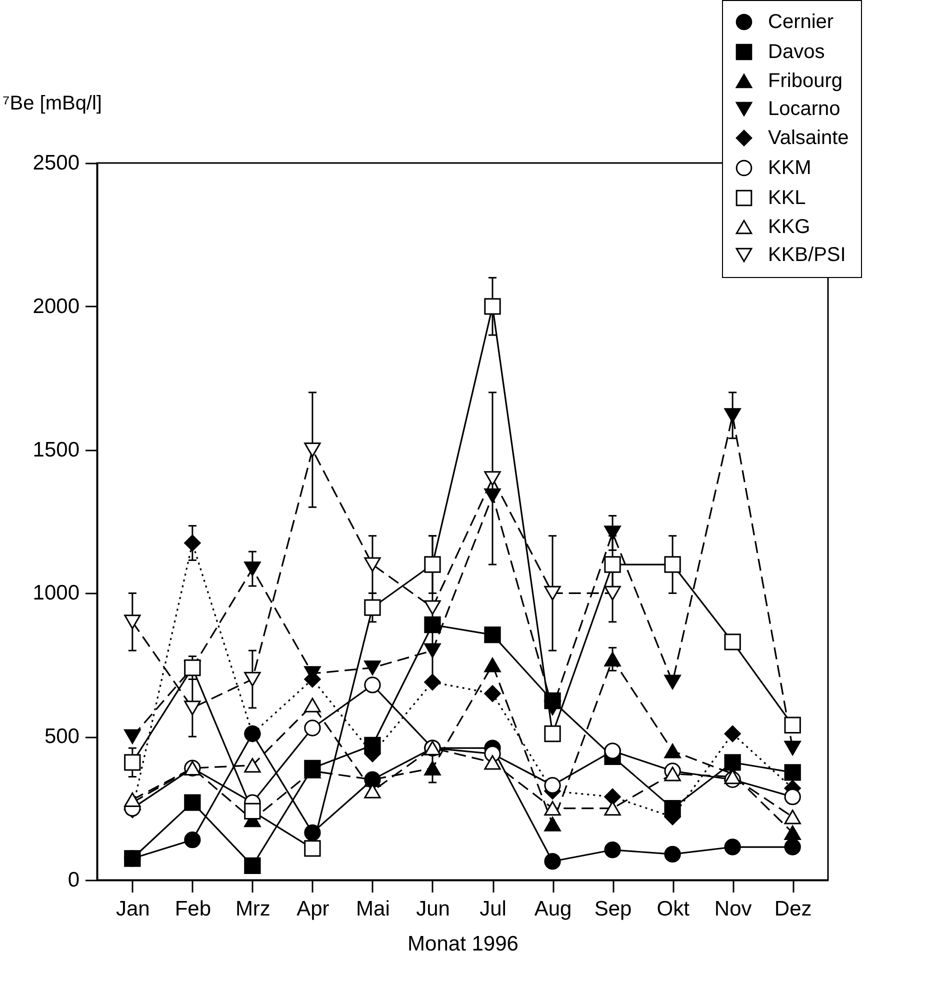 Image resolution: width=941 pixels, height=983 pixels. I want to click on x-tick-label: Jul, so click(493, 909).